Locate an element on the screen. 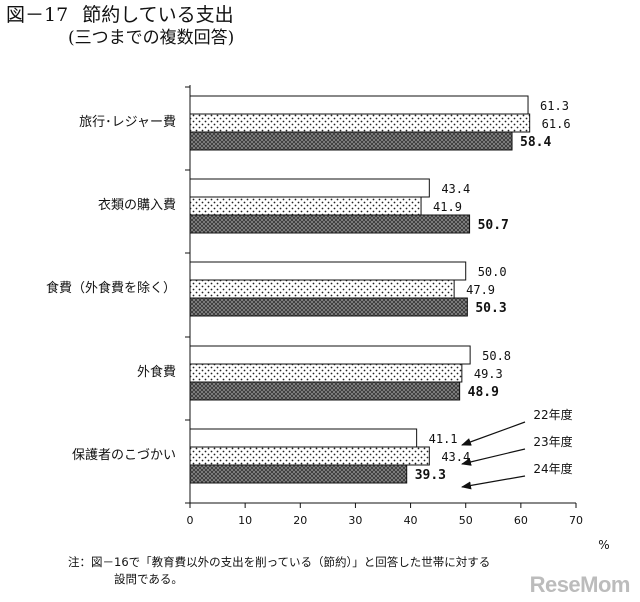 This screenshot has height=602, width=640. figure-title-text: 節約している支出 is located at coordinates (158, 15).